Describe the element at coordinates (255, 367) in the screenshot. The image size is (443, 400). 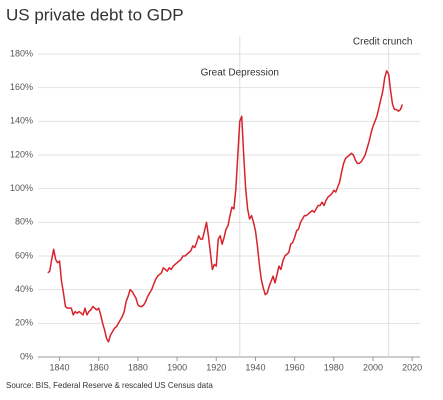
I see `x-tick-label: 1940` at that location.